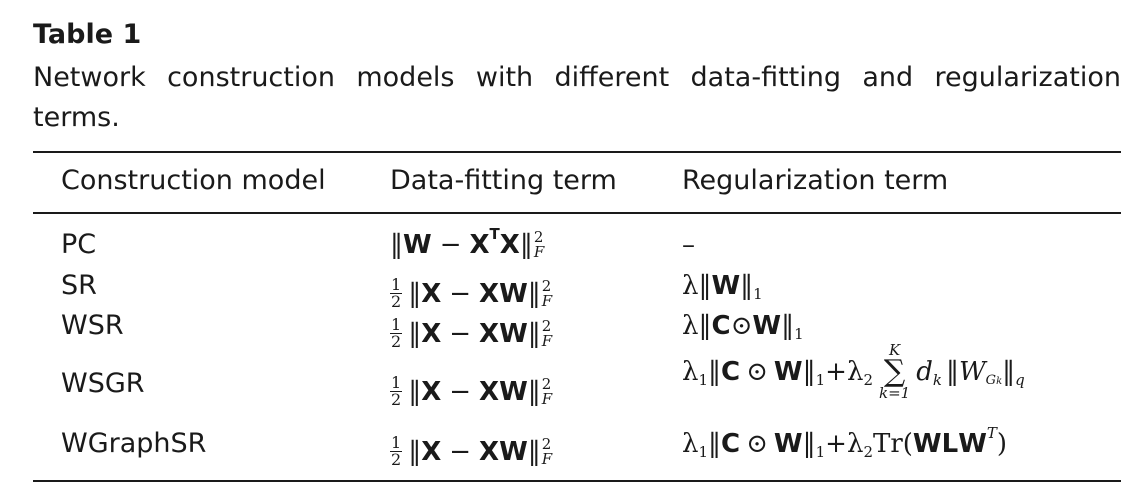 This screenshot has width=1132, height=497. I want to click on header-construction-model: Construction model, so click(193, 180).